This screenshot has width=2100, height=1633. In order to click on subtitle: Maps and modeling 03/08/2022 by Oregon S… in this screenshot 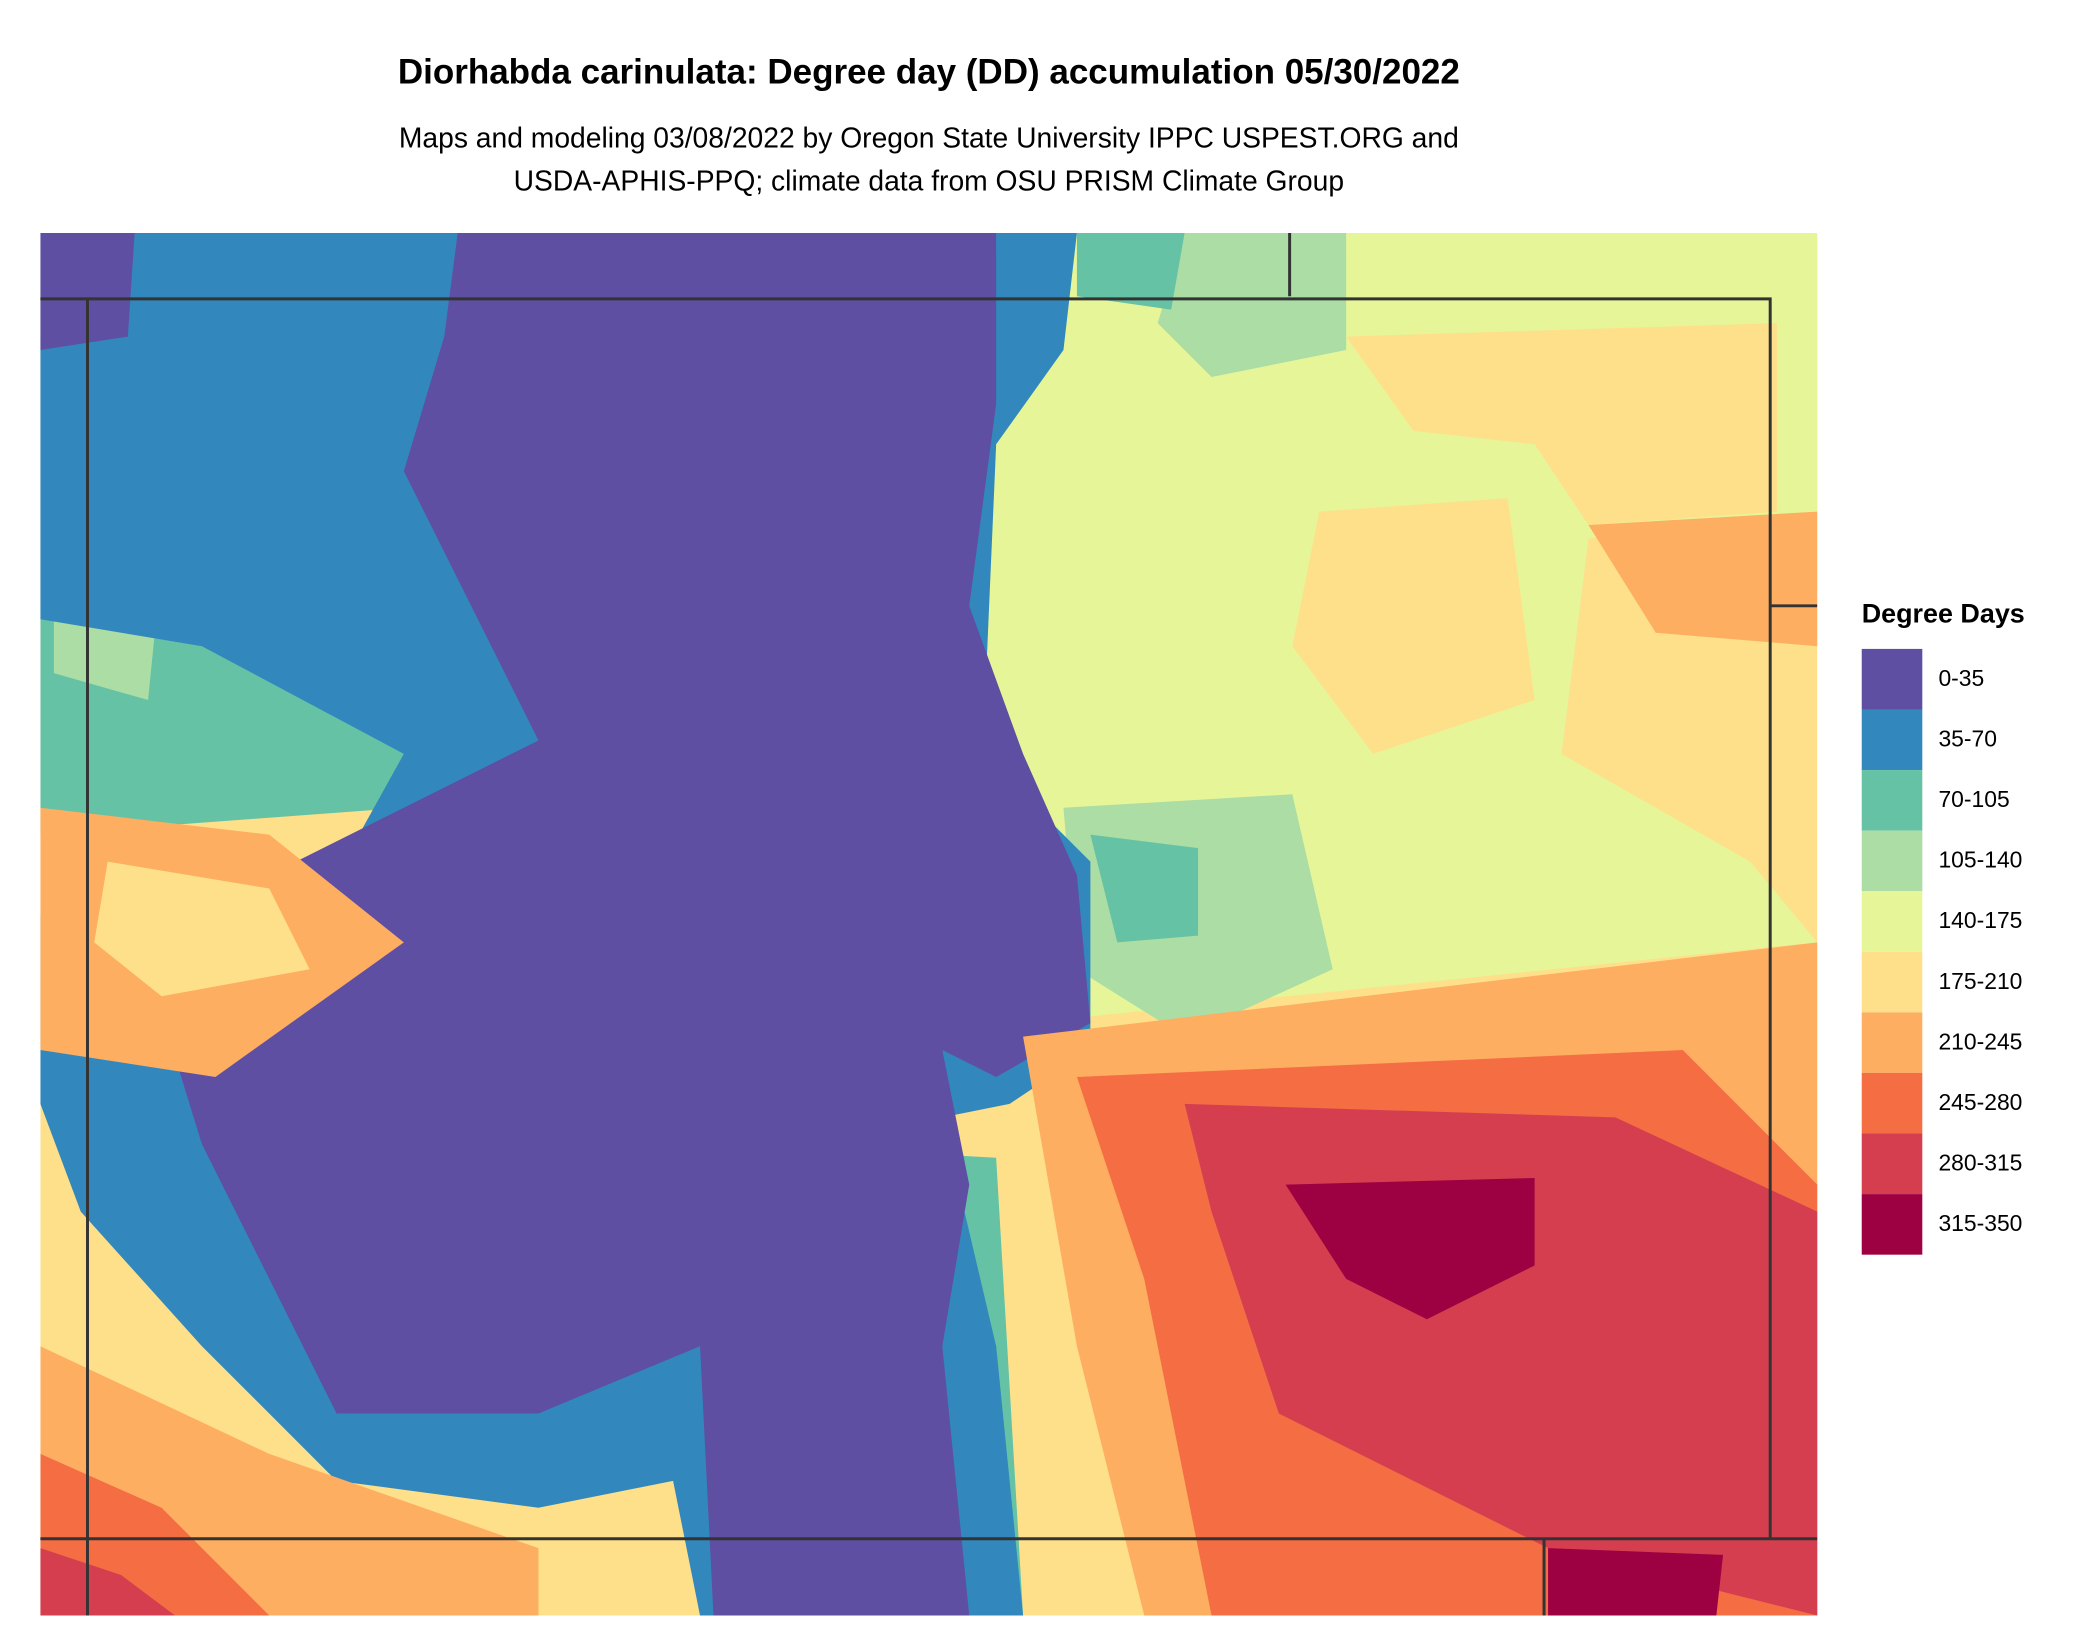, I will do `click(929, 138)`.